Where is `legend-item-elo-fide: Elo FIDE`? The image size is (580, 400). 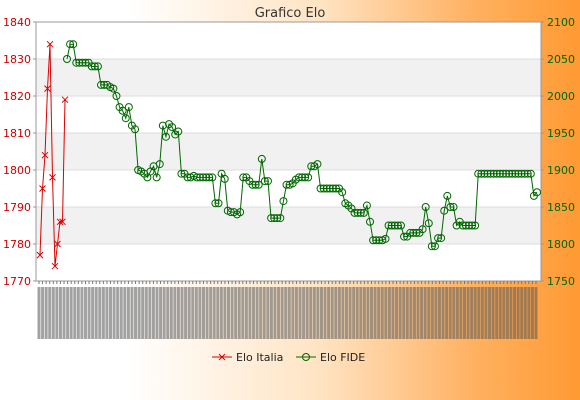 legend-item-elo-fide: Elo FIDE is located at coordinates (330, 357).